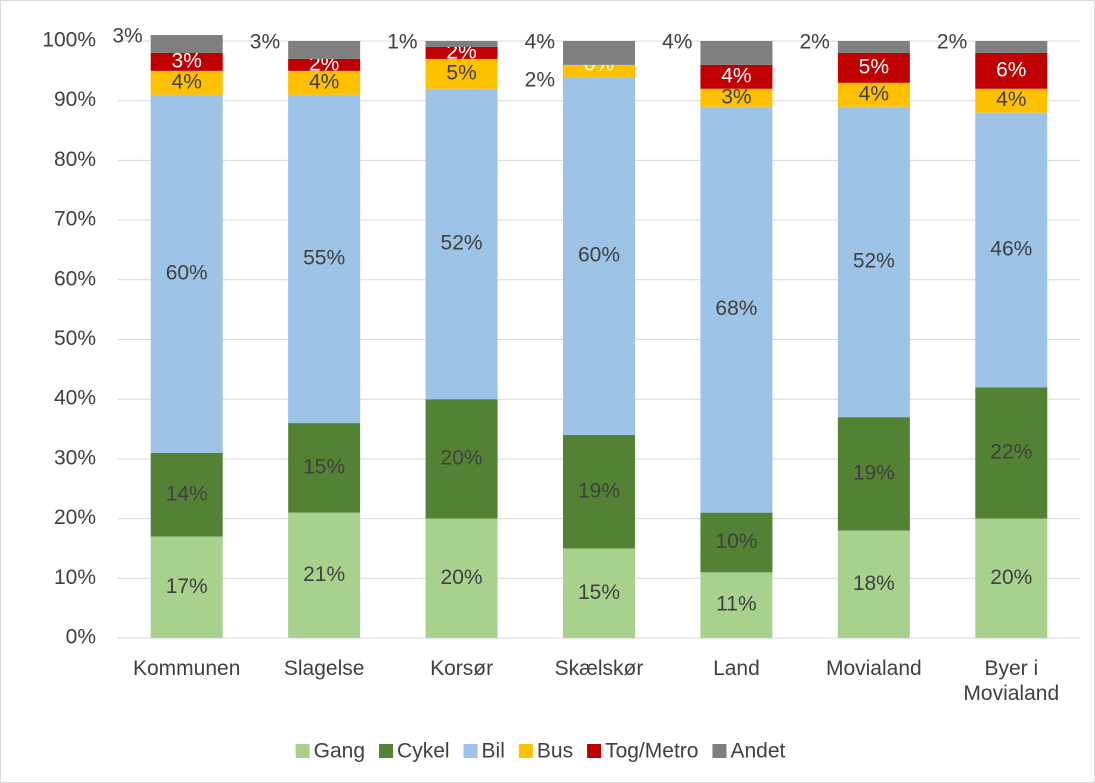  Describe the element at coordinates (423, 751) in the screenshot. I see `legend-label: Cykel` at that location.